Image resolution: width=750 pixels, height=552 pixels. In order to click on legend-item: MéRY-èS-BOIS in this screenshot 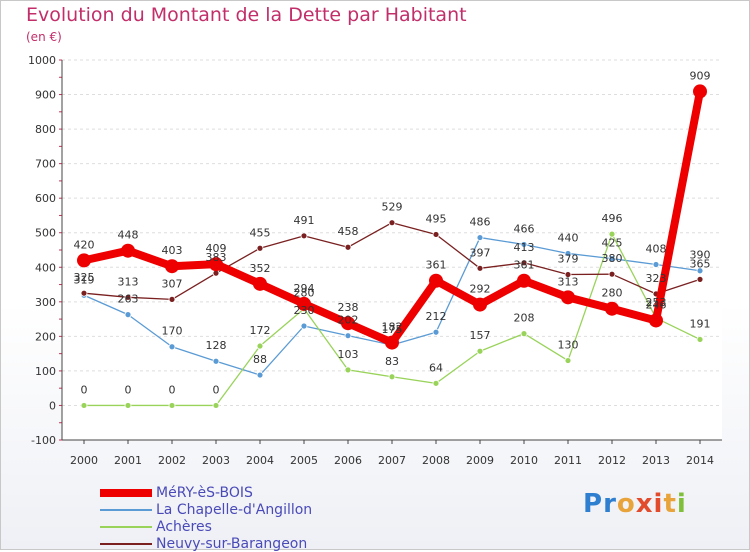, I will do `click(206, 492)`.